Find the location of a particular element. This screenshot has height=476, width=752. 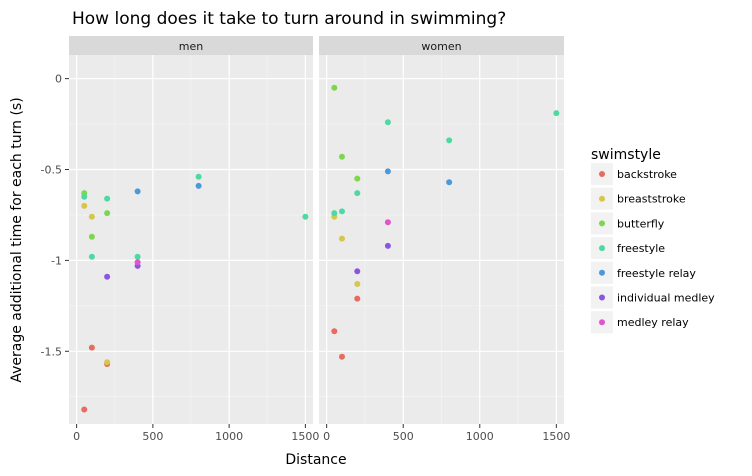

y-tick-label: -1 is located at coordinates (56, 260).